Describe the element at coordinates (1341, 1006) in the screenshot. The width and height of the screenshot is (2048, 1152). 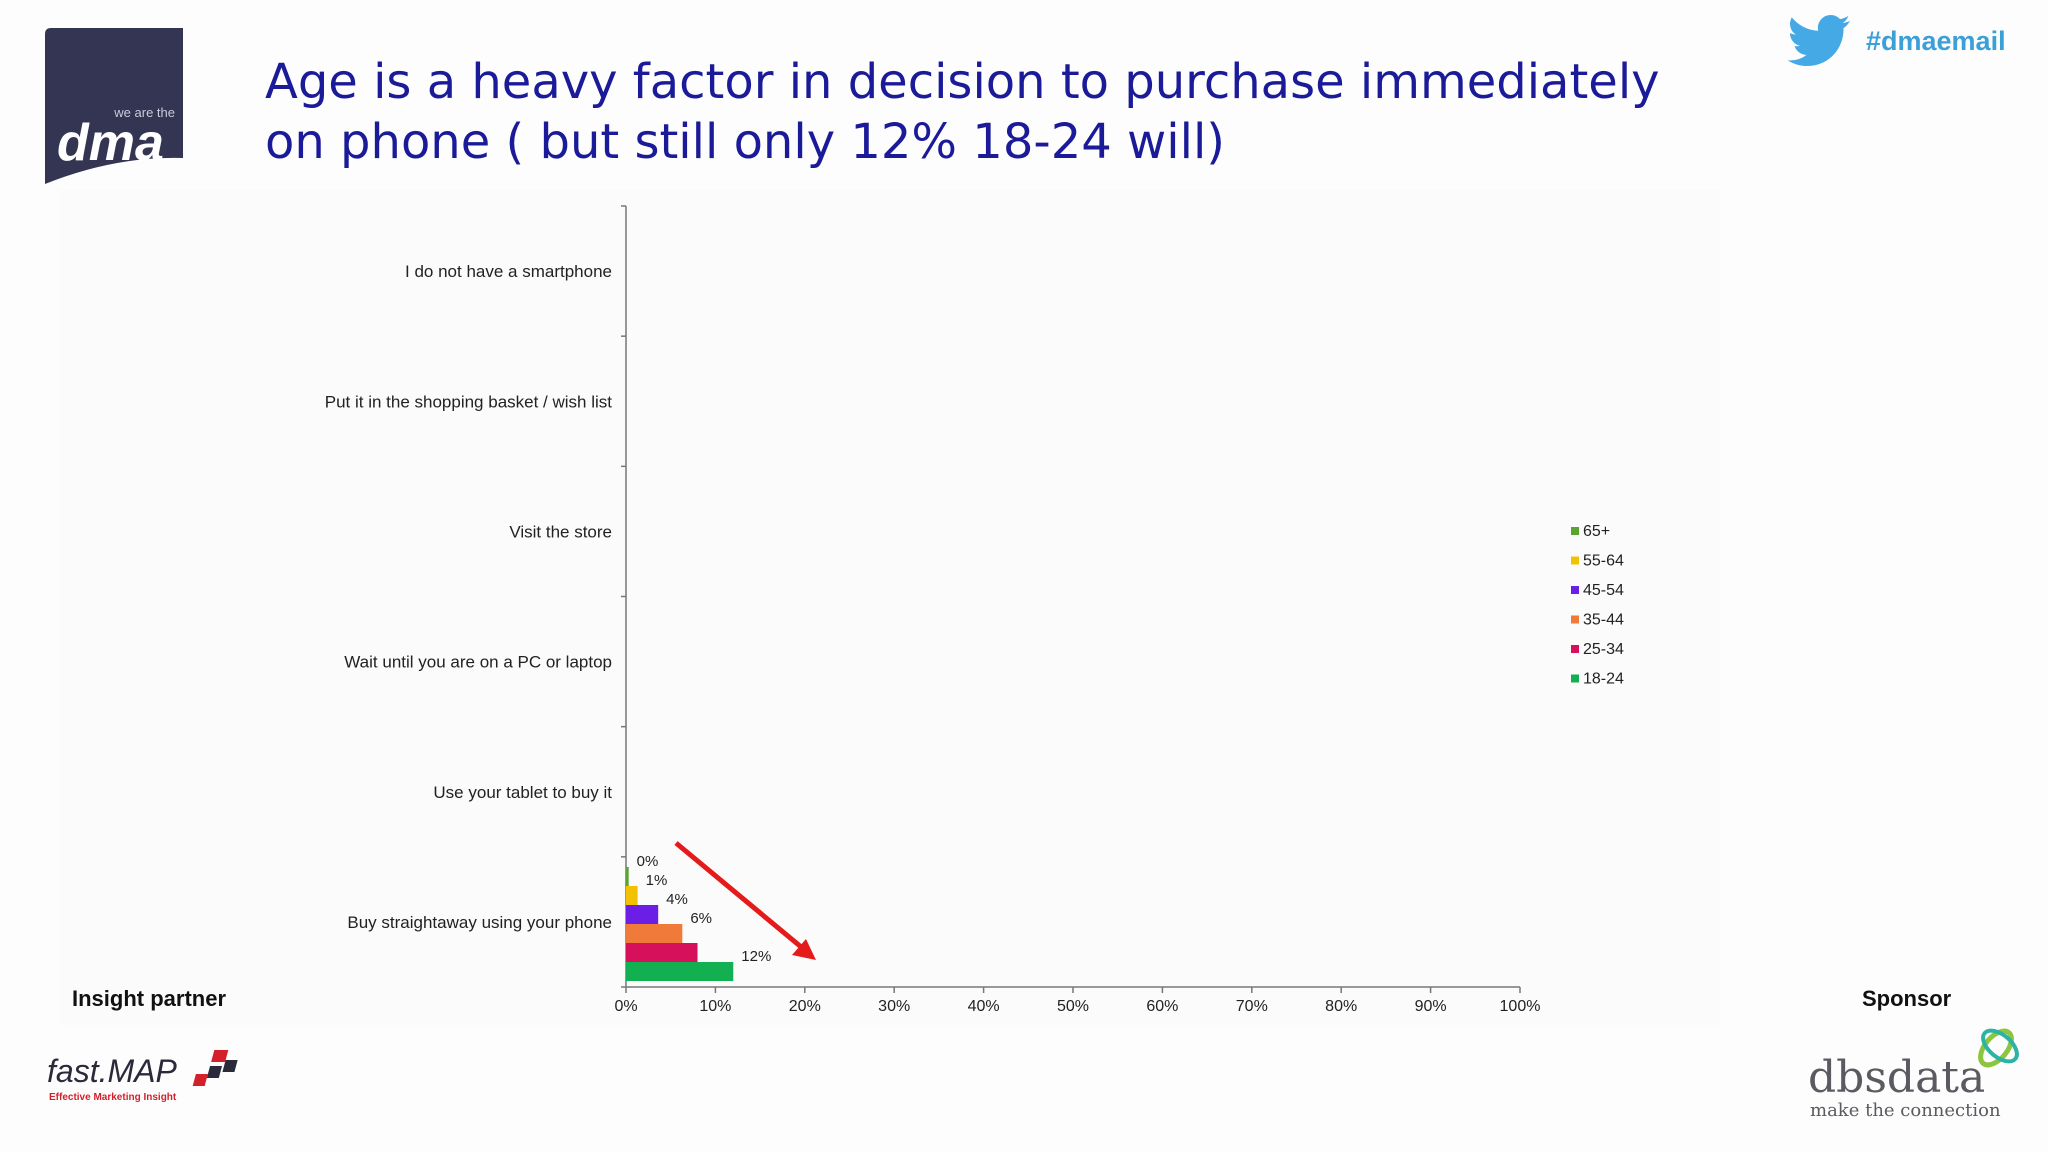
I see `x-tick-label: 80%` at that location.